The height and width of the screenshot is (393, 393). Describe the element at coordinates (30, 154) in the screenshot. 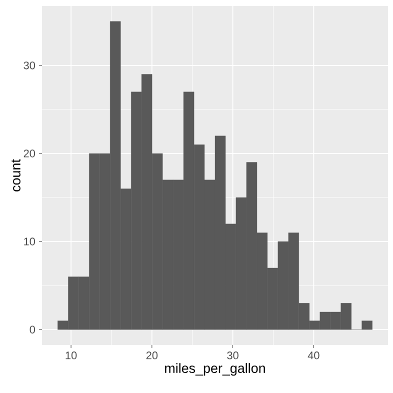

I see `y-tick-label: 20` at that location.